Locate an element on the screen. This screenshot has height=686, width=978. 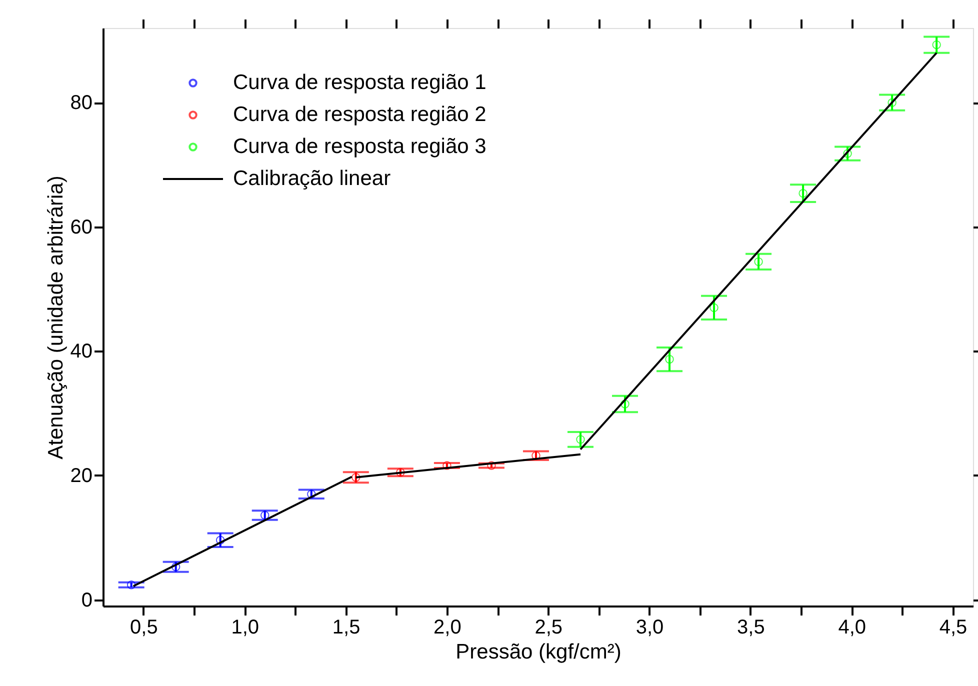
legend-label: Curva de resposta região 1 is located at coordinates (359, 82).